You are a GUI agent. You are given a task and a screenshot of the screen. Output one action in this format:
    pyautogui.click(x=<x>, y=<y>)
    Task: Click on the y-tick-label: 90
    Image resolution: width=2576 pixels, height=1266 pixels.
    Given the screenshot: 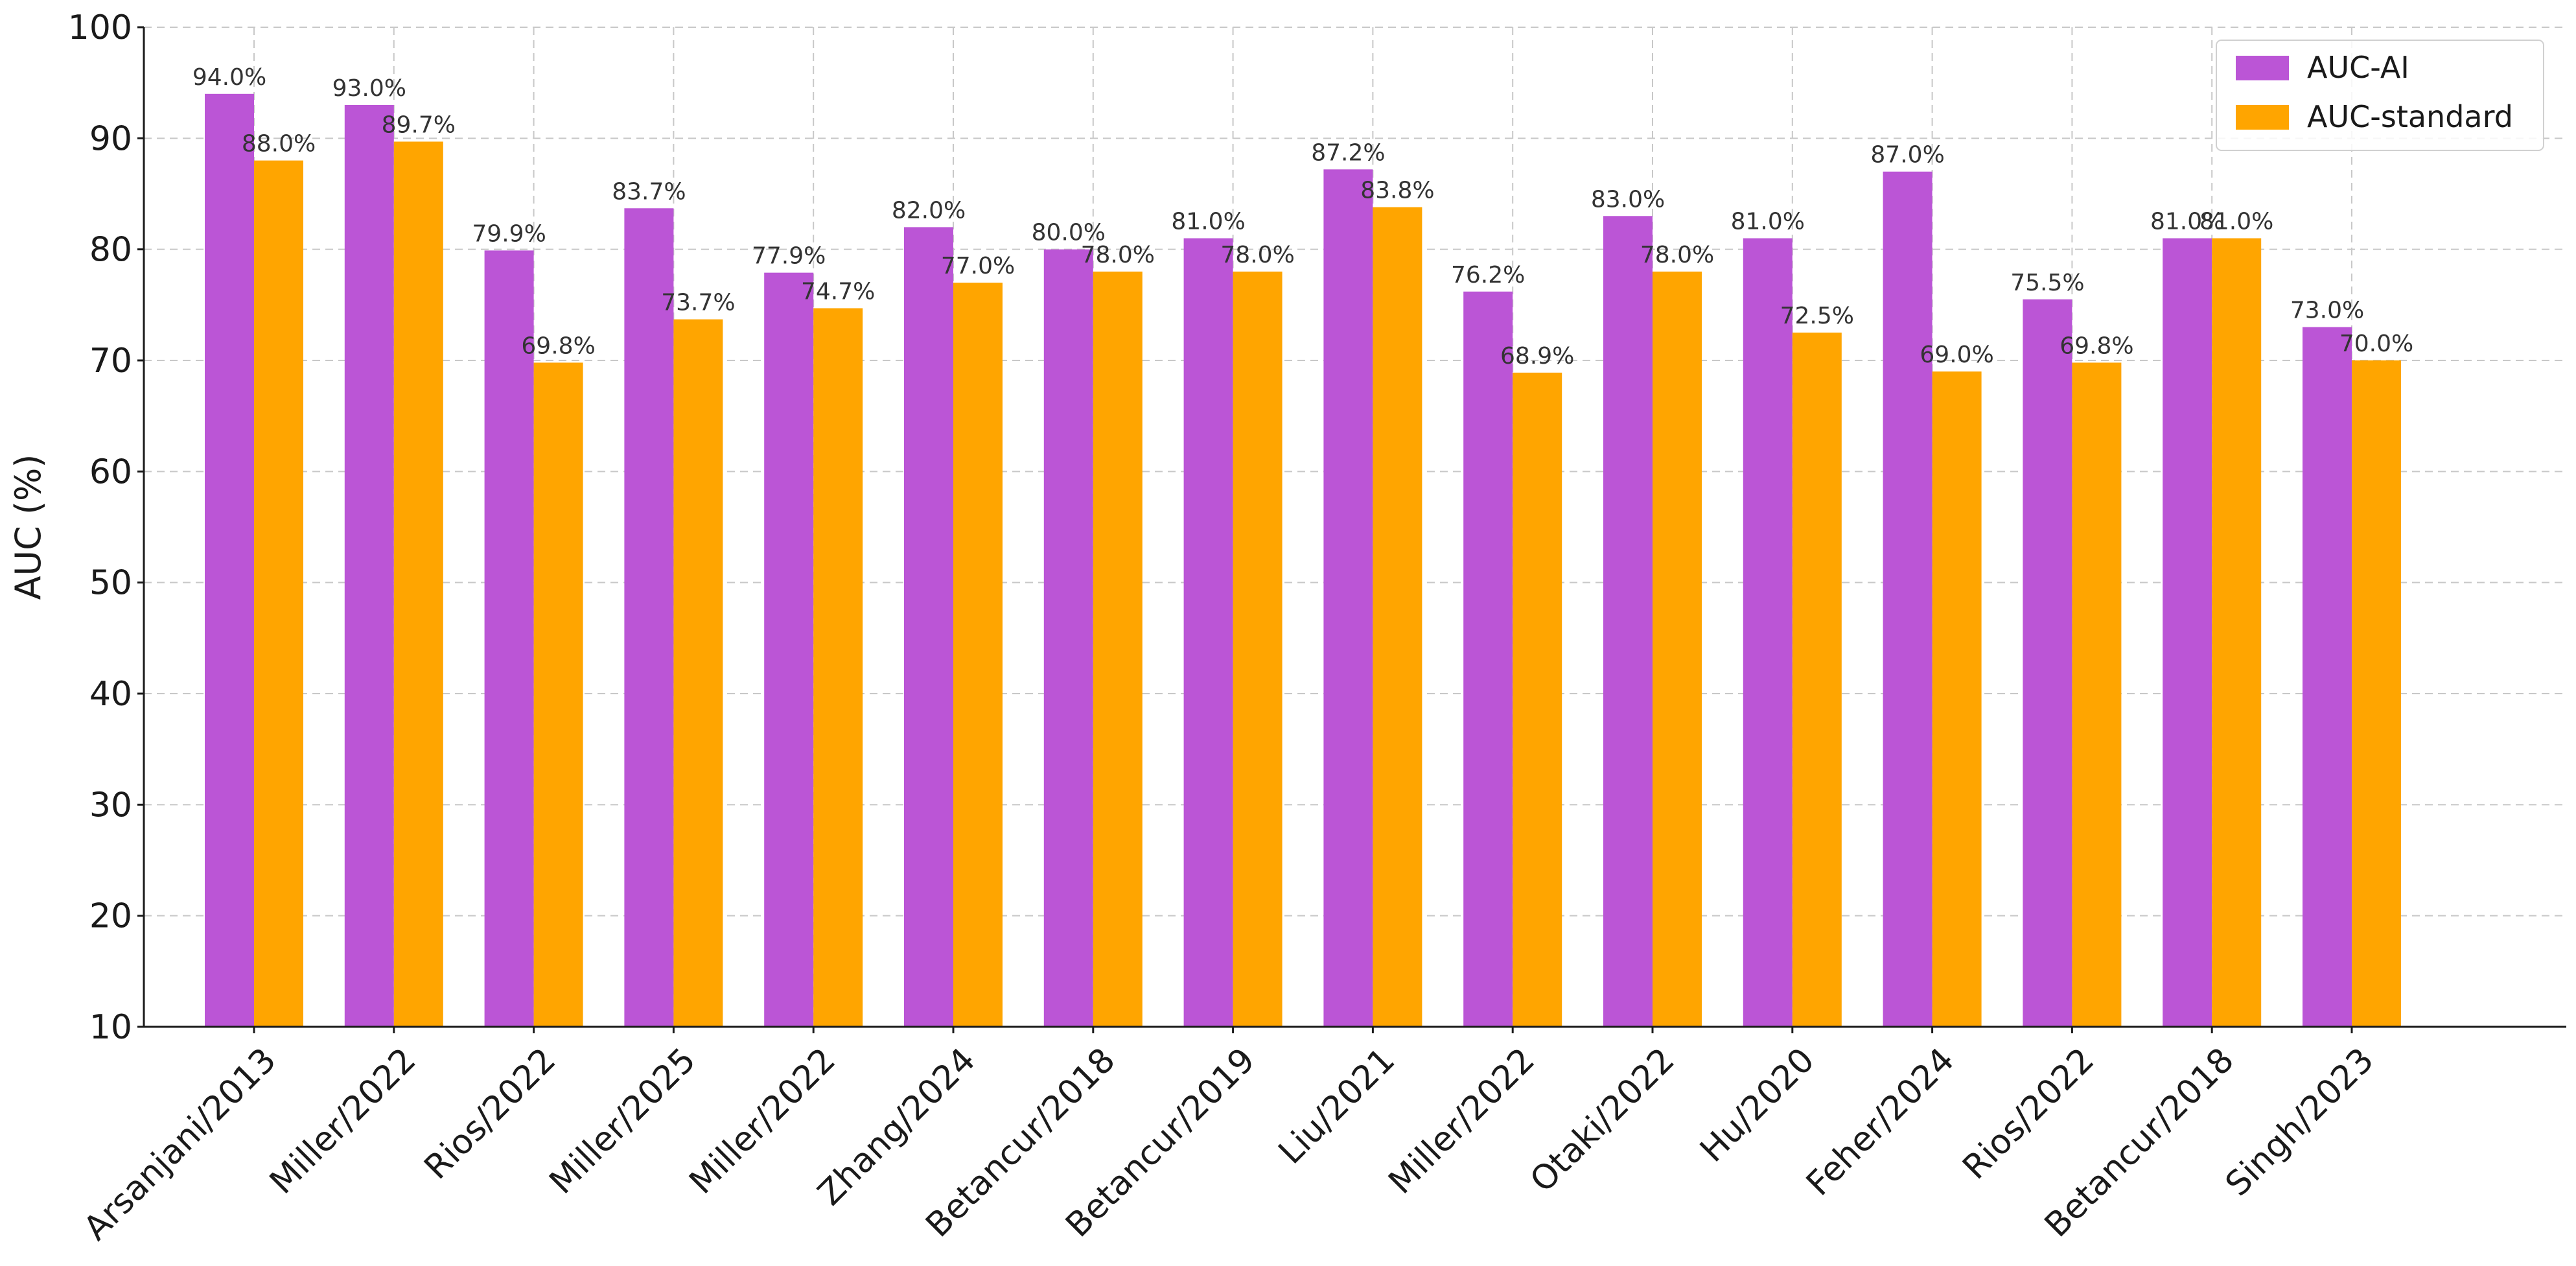 What is the action you would take?
    pyautogui.click(x=111, y=138)
    